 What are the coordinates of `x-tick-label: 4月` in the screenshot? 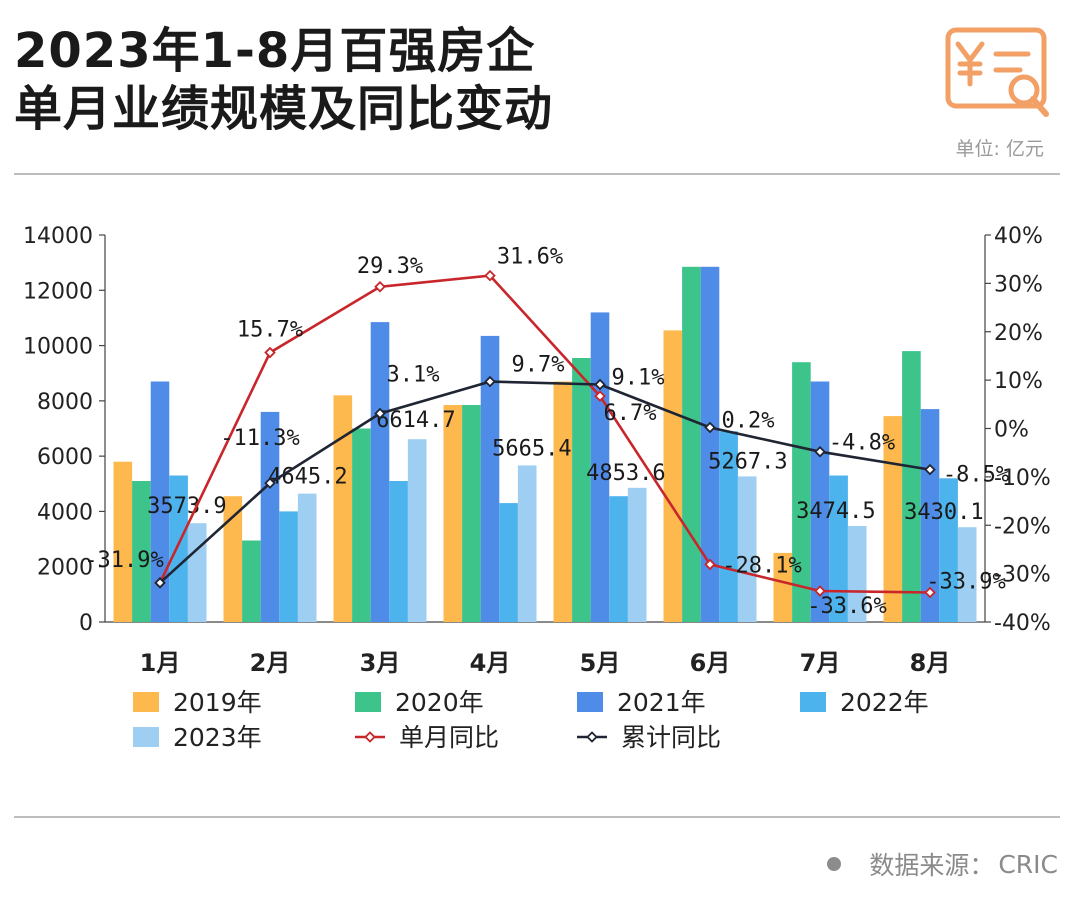 It's located at (490, 663).